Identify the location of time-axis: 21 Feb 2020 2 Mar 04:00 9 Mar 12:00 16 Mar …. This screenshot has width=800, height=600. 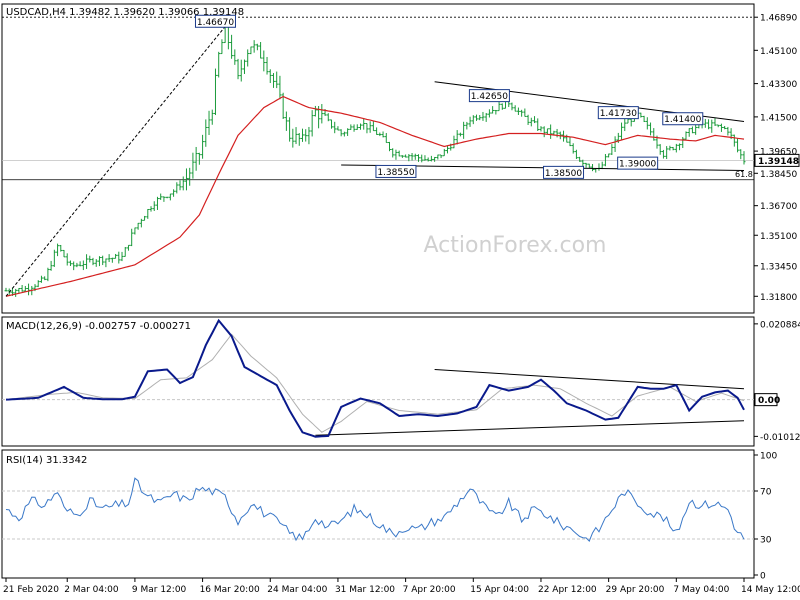
(401, 586).